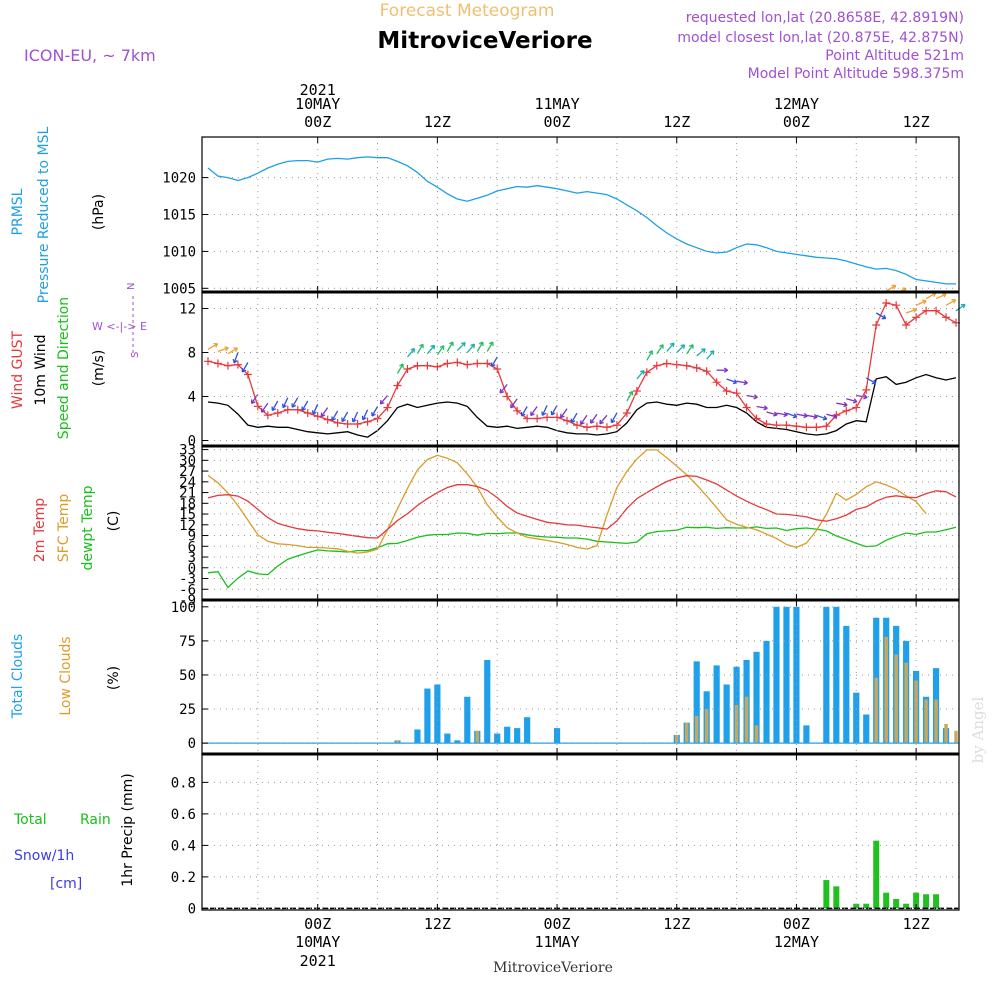 The height and width of the screenshot is (1000, 1000). I want to click on gust-label: Wind GUST, so click(18, 369).